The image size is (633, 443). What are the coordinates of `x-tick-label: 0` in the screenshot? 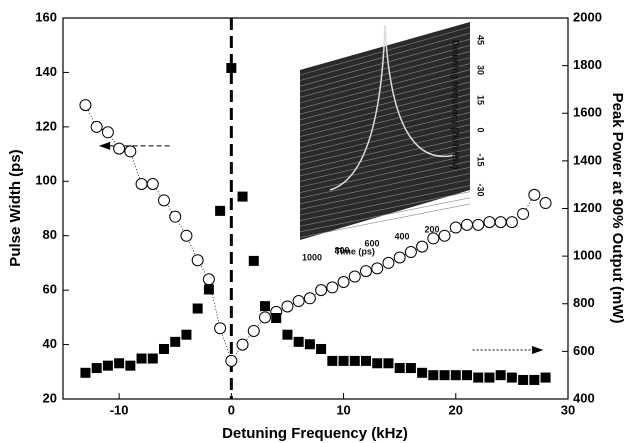 It's located at (231, 409).